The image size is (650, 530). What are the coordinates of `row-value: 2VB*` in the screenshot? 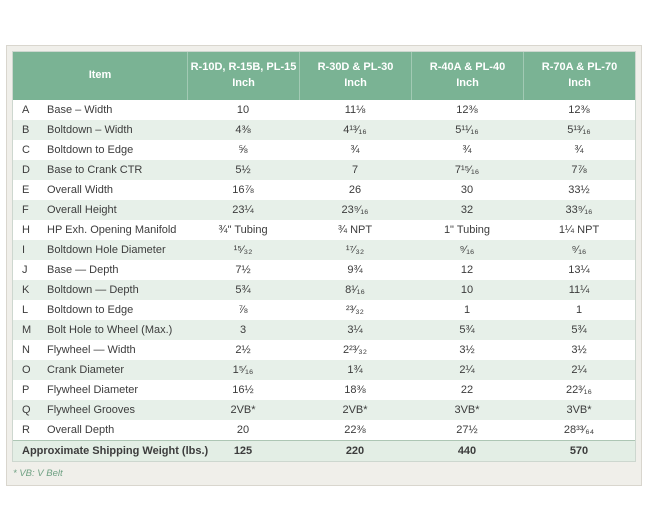 It's located at (355, 410).